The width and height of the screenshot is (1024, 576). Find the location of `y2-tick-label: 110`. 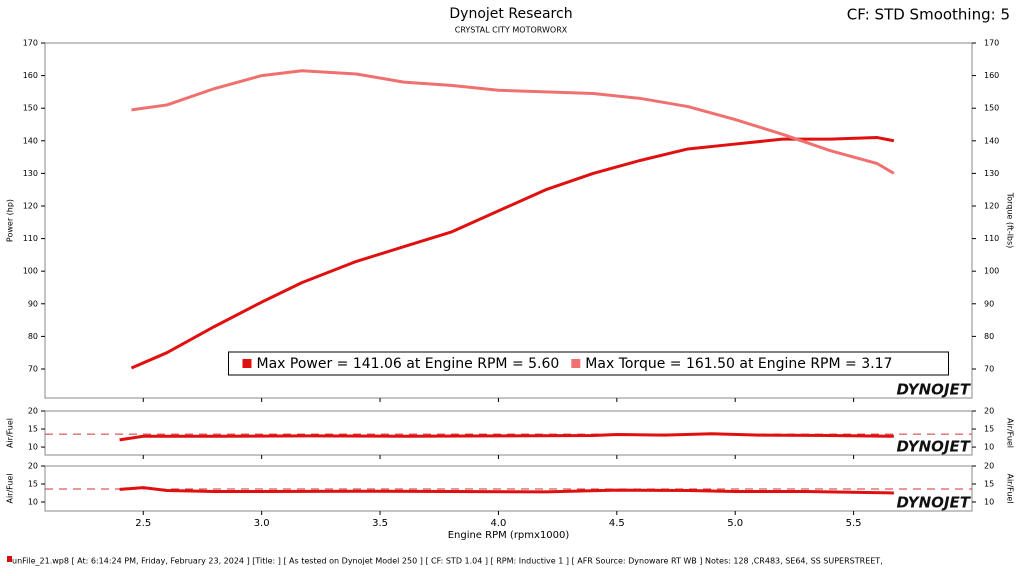

y2-tick-label: 110 is located at coordinates (991, 238).